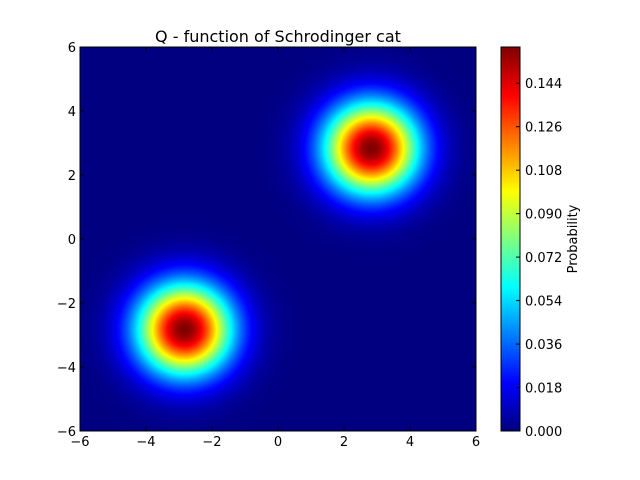  I want to click on colorbar-gradient, so click(510, 239).